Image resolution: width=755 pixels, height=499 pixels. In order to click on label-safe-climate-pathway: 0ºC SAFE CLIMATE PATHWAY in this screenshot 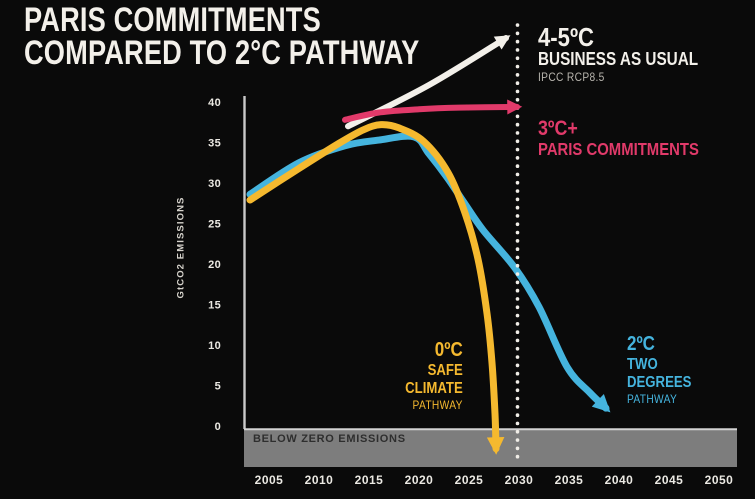, I will do `click(434, 376)`.